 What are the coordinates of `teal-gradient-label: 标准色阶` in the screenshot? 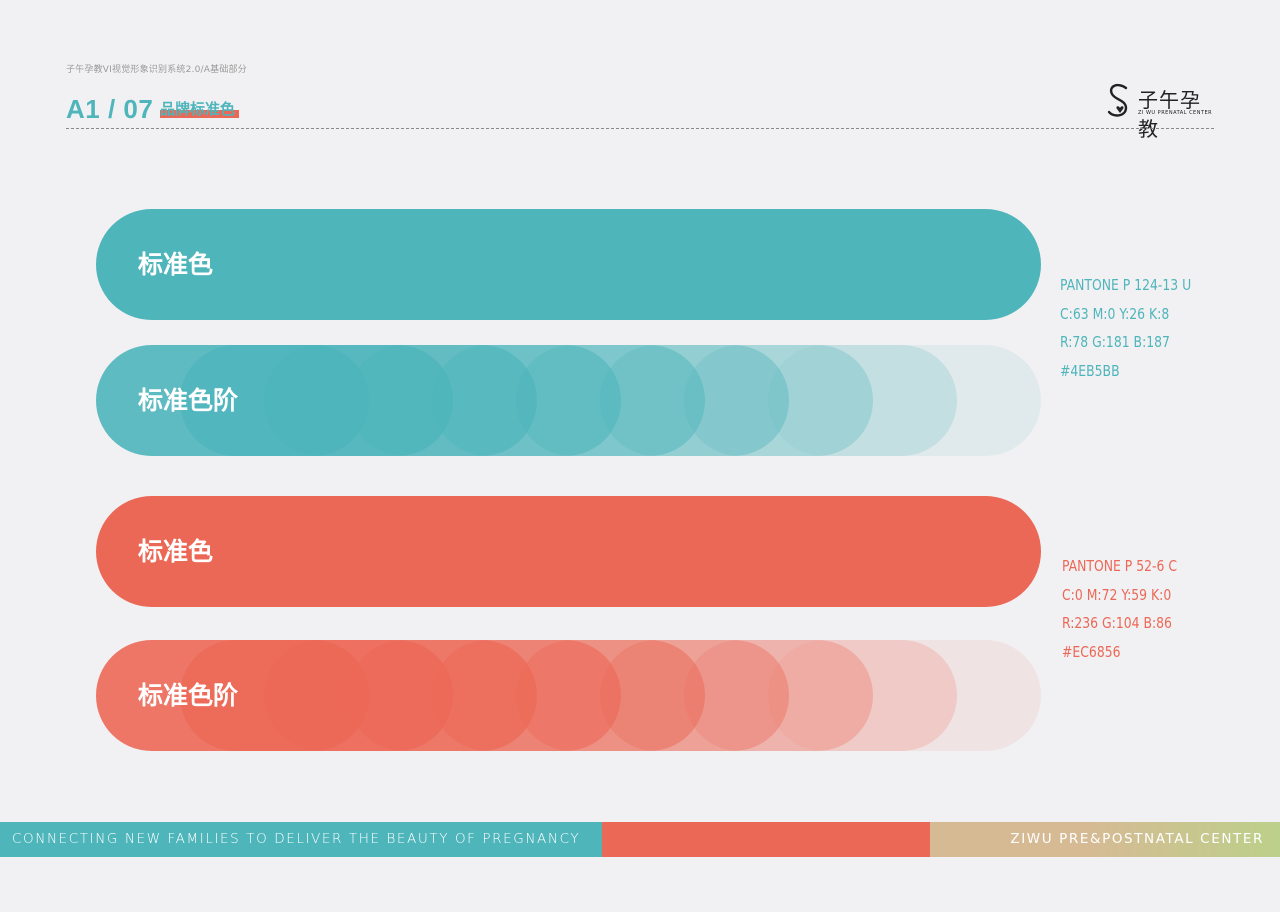 It's located at (188, 400).